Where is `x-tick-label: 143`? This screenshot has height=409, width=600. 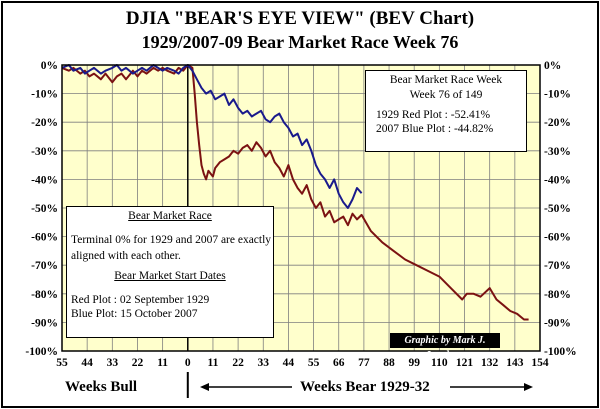 x-tick-label: 143 is located at coordinates (515, 363).